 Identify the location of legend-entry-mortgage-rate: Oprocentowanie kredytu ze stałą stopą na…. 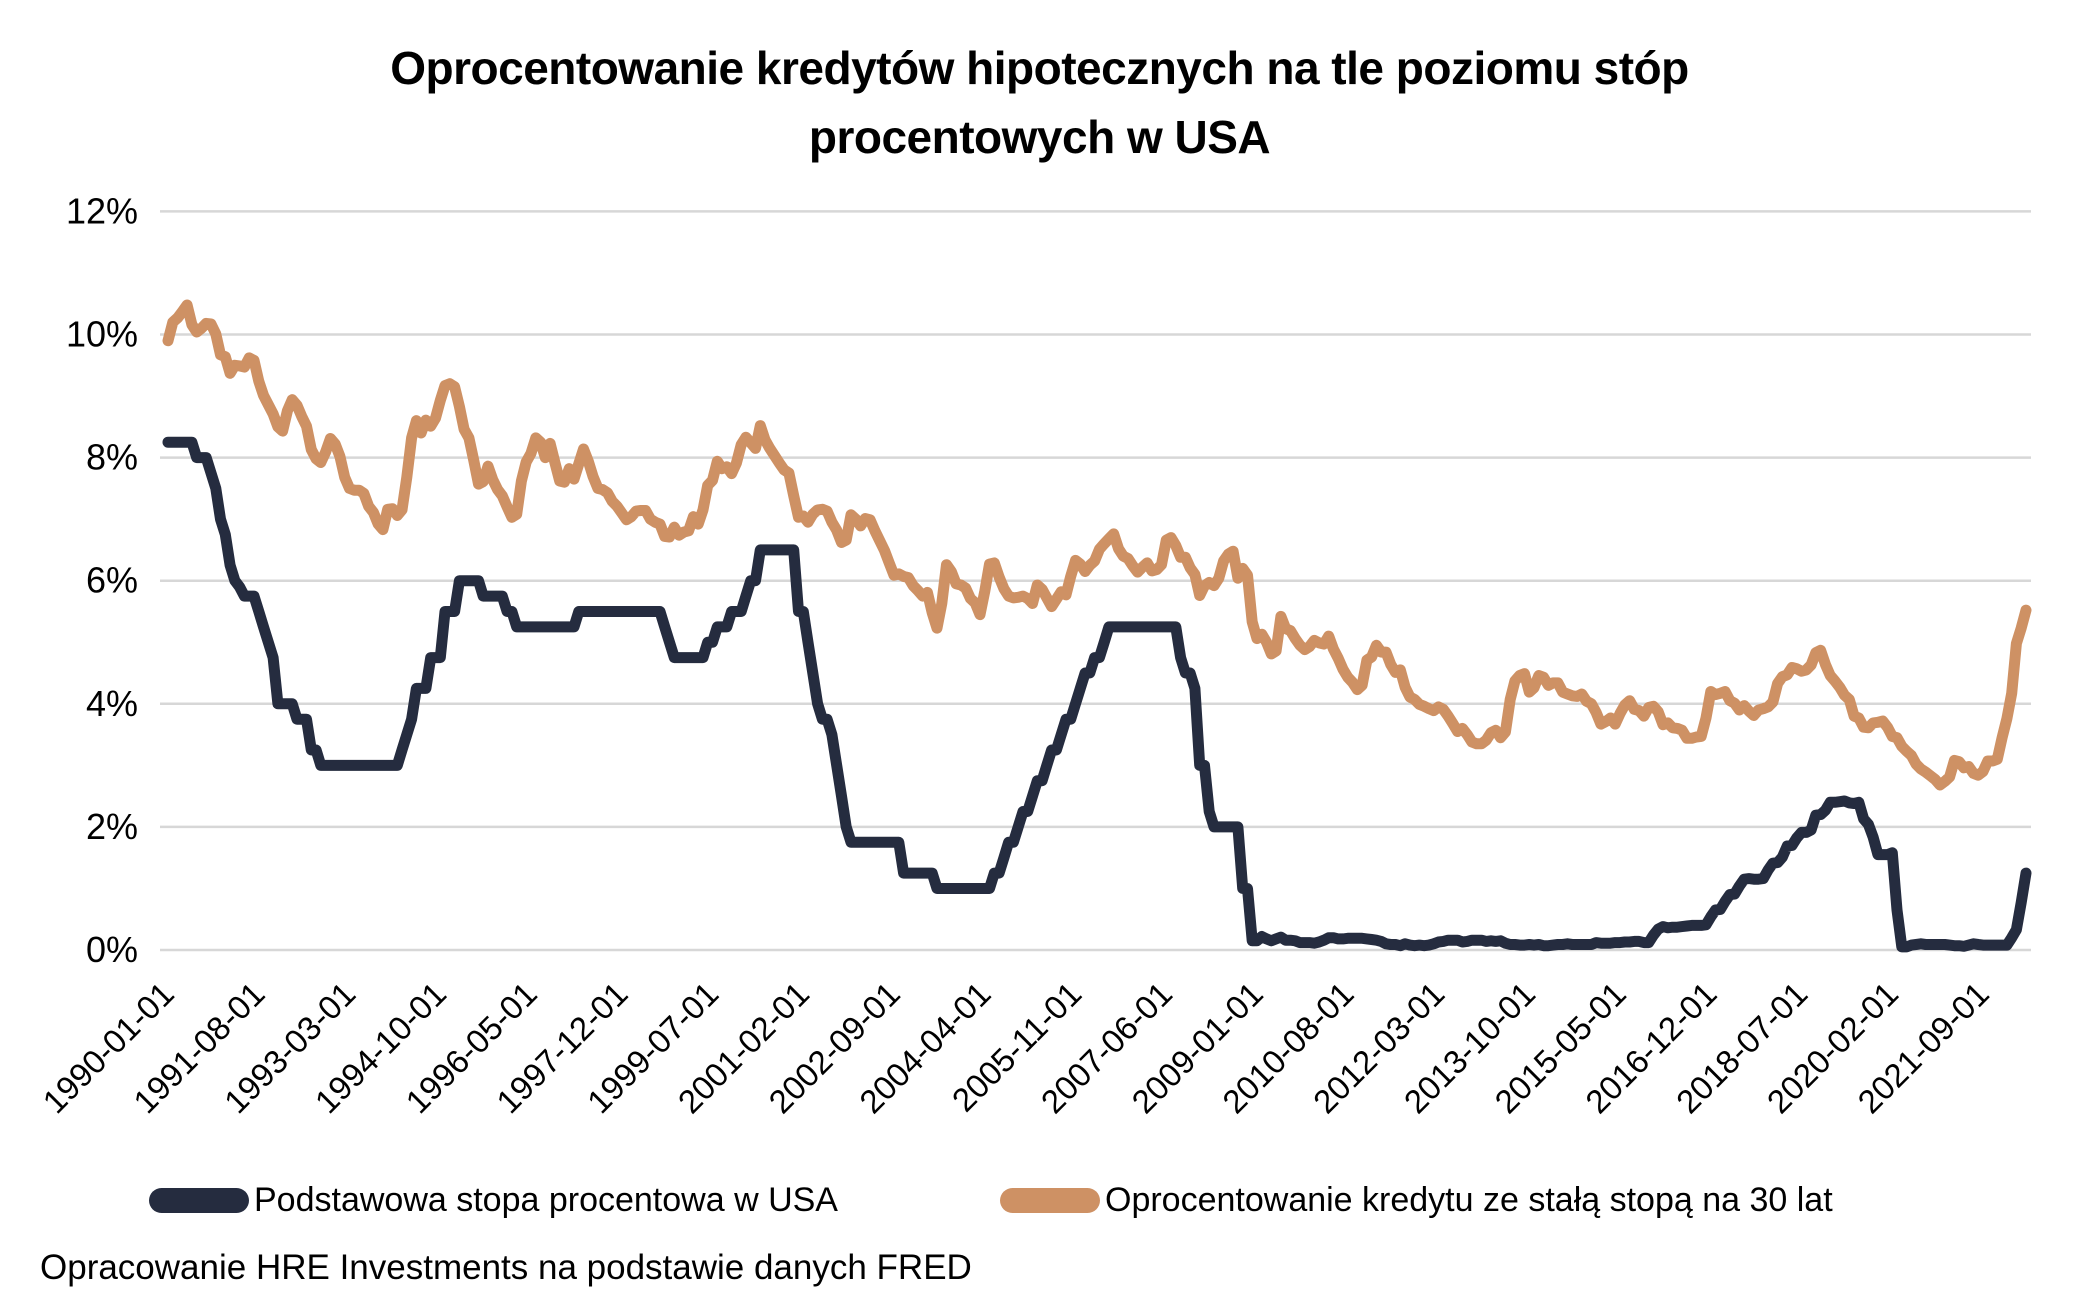
(1416, 1199).